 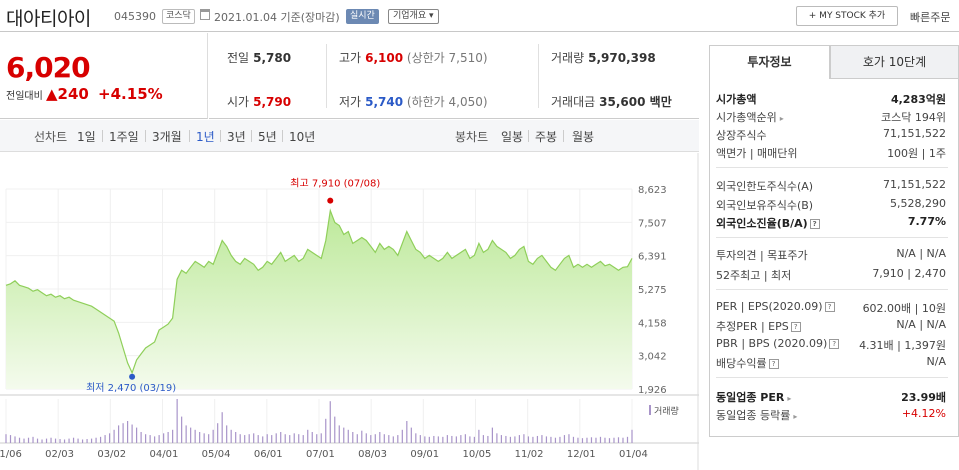 I want to click on listed-shares-row: 상장주식수 71,151,522, so click(x=831, y=134).